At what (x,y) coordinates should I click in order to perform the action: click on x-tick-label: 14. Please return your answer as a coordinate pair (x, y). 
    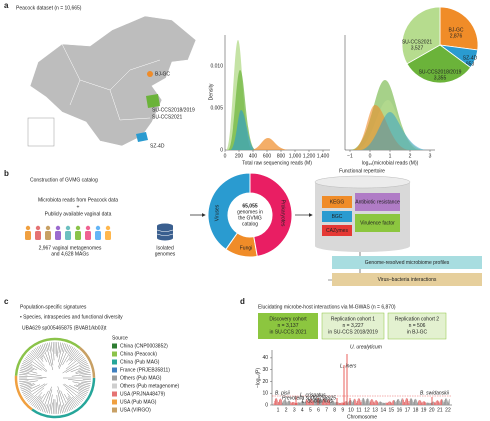
    Looking at the image, I should click on (383, 410).